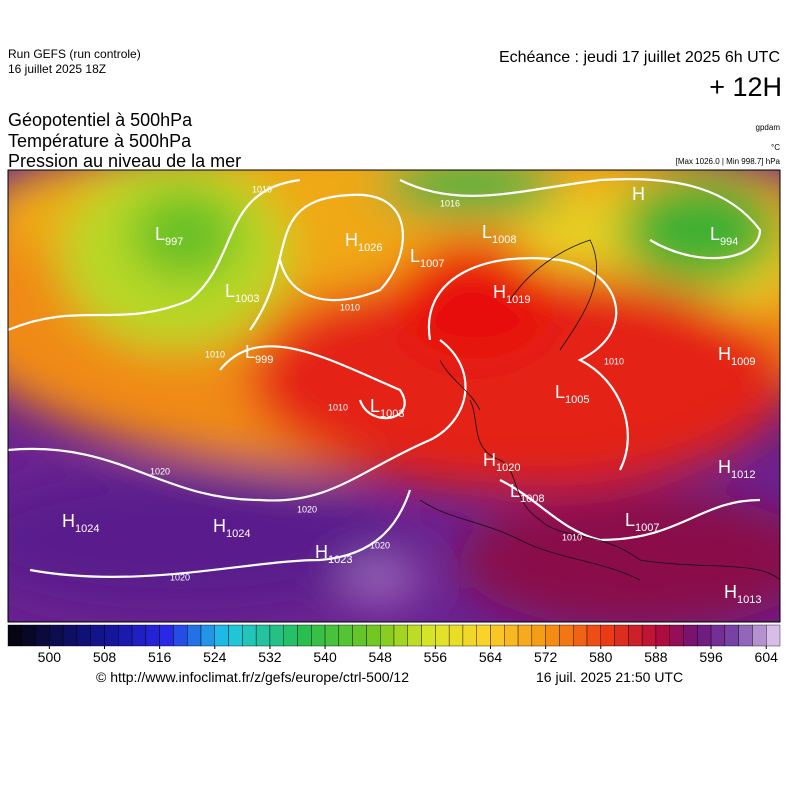 Image resolution: width=788 pixels, height=794 pixels. I want to click on run-label: Run GEFS (run controle), so click(74, 54).